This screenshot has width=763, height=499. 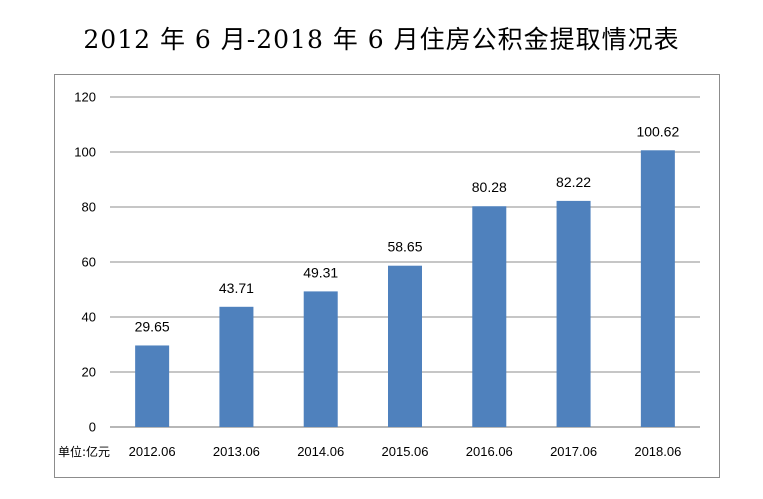 What do you see at coordinates (85, 97) in the screenshot?
I see `y-tick-label: 120` at bounding box center [85, 97].